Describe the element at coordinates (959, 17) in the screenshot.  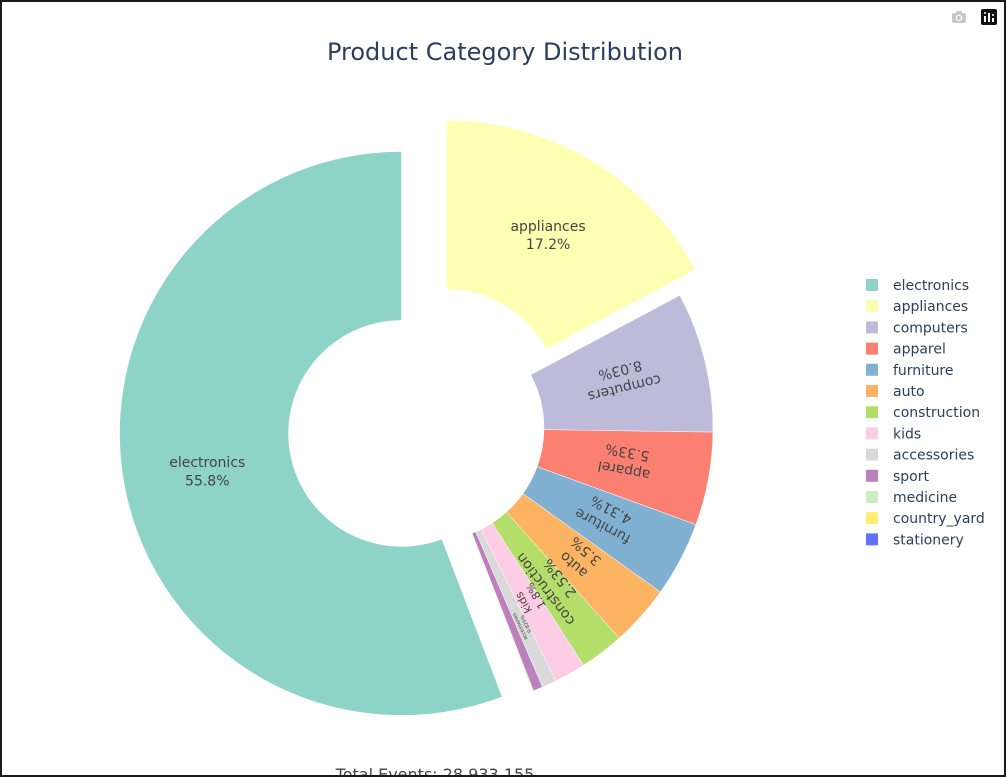
I see `camera-icon` at that location.